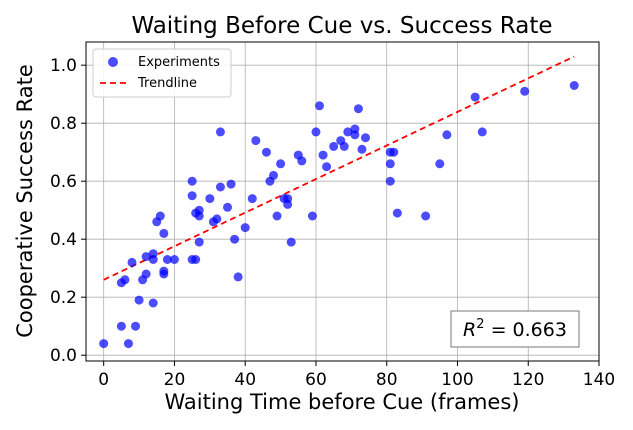 The image size is (633, 430). I want to click on legend-label-trendline: Trendline, so click(167, 83).